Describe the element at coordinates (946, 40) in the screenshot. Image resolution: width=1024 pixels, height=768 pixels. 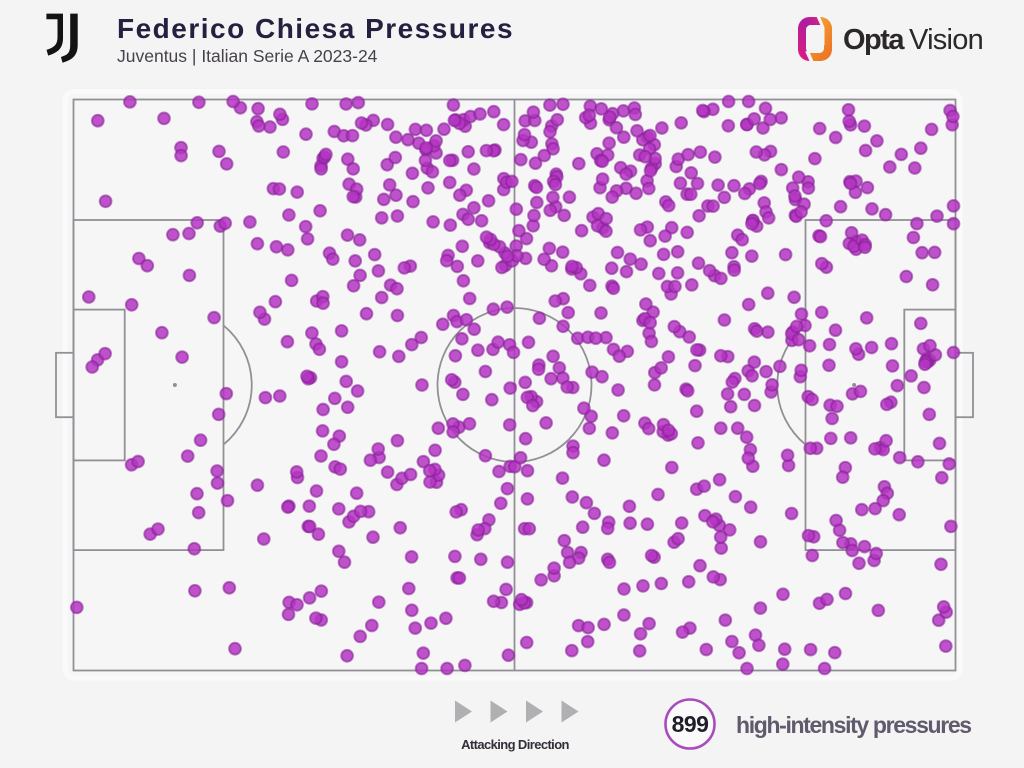
I see `svg-text: Vision` at that location.